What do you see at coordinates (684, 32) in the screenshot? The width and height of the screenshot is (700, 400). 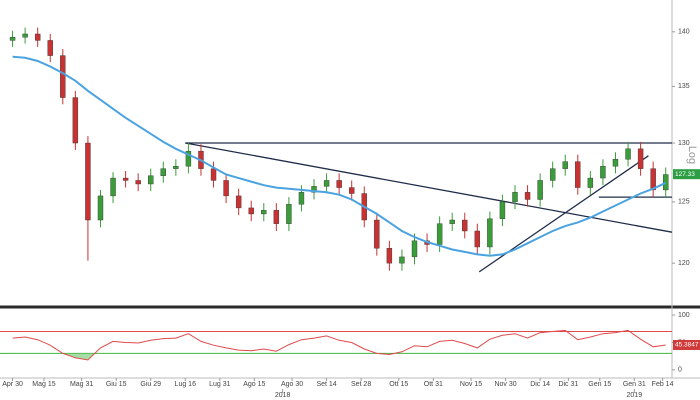 I see `y-tick-label: 140` at bounding box center [684, 32].